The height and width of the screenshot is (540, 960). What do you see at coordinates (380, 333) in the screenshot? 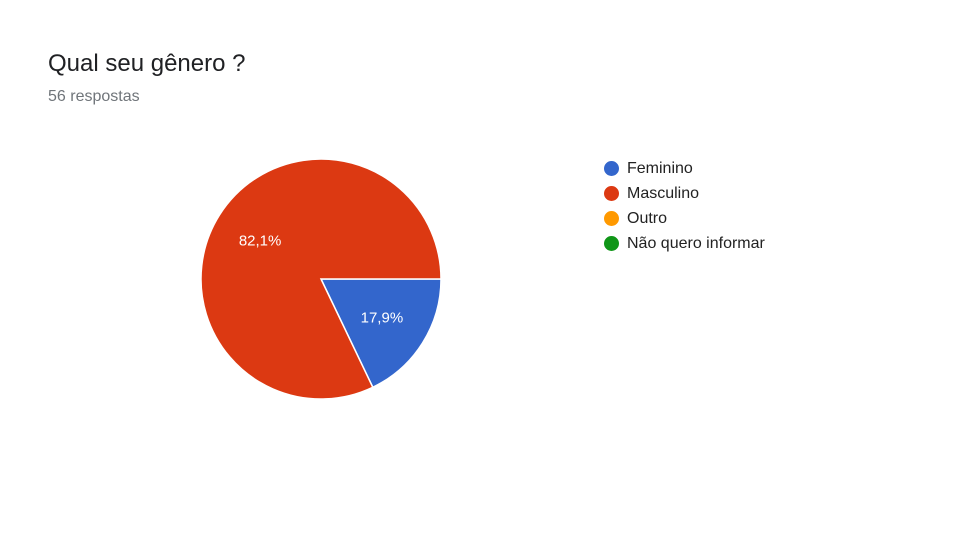
I see `pie-slice-feminino` at bounding box center [380, 333].